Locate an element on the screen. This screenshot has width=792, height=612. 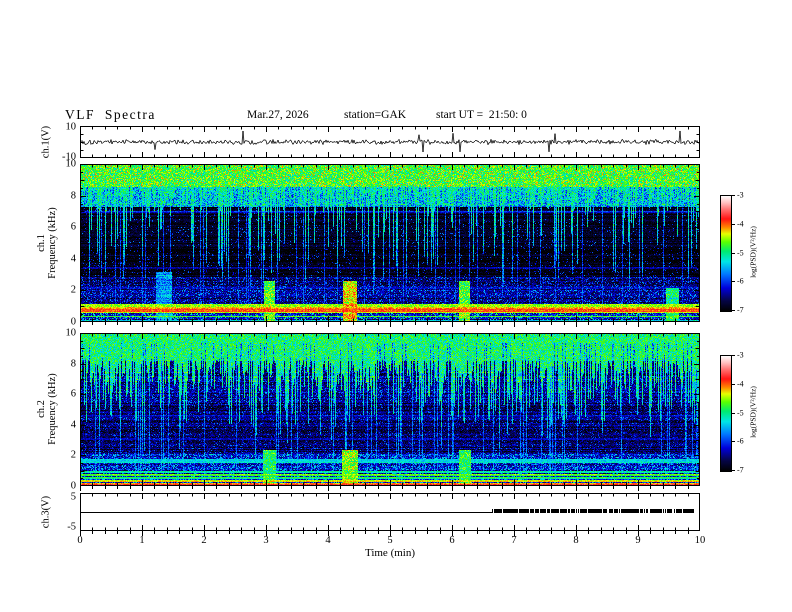
x-tick-label: 2 is located at coordinates (204, 540).